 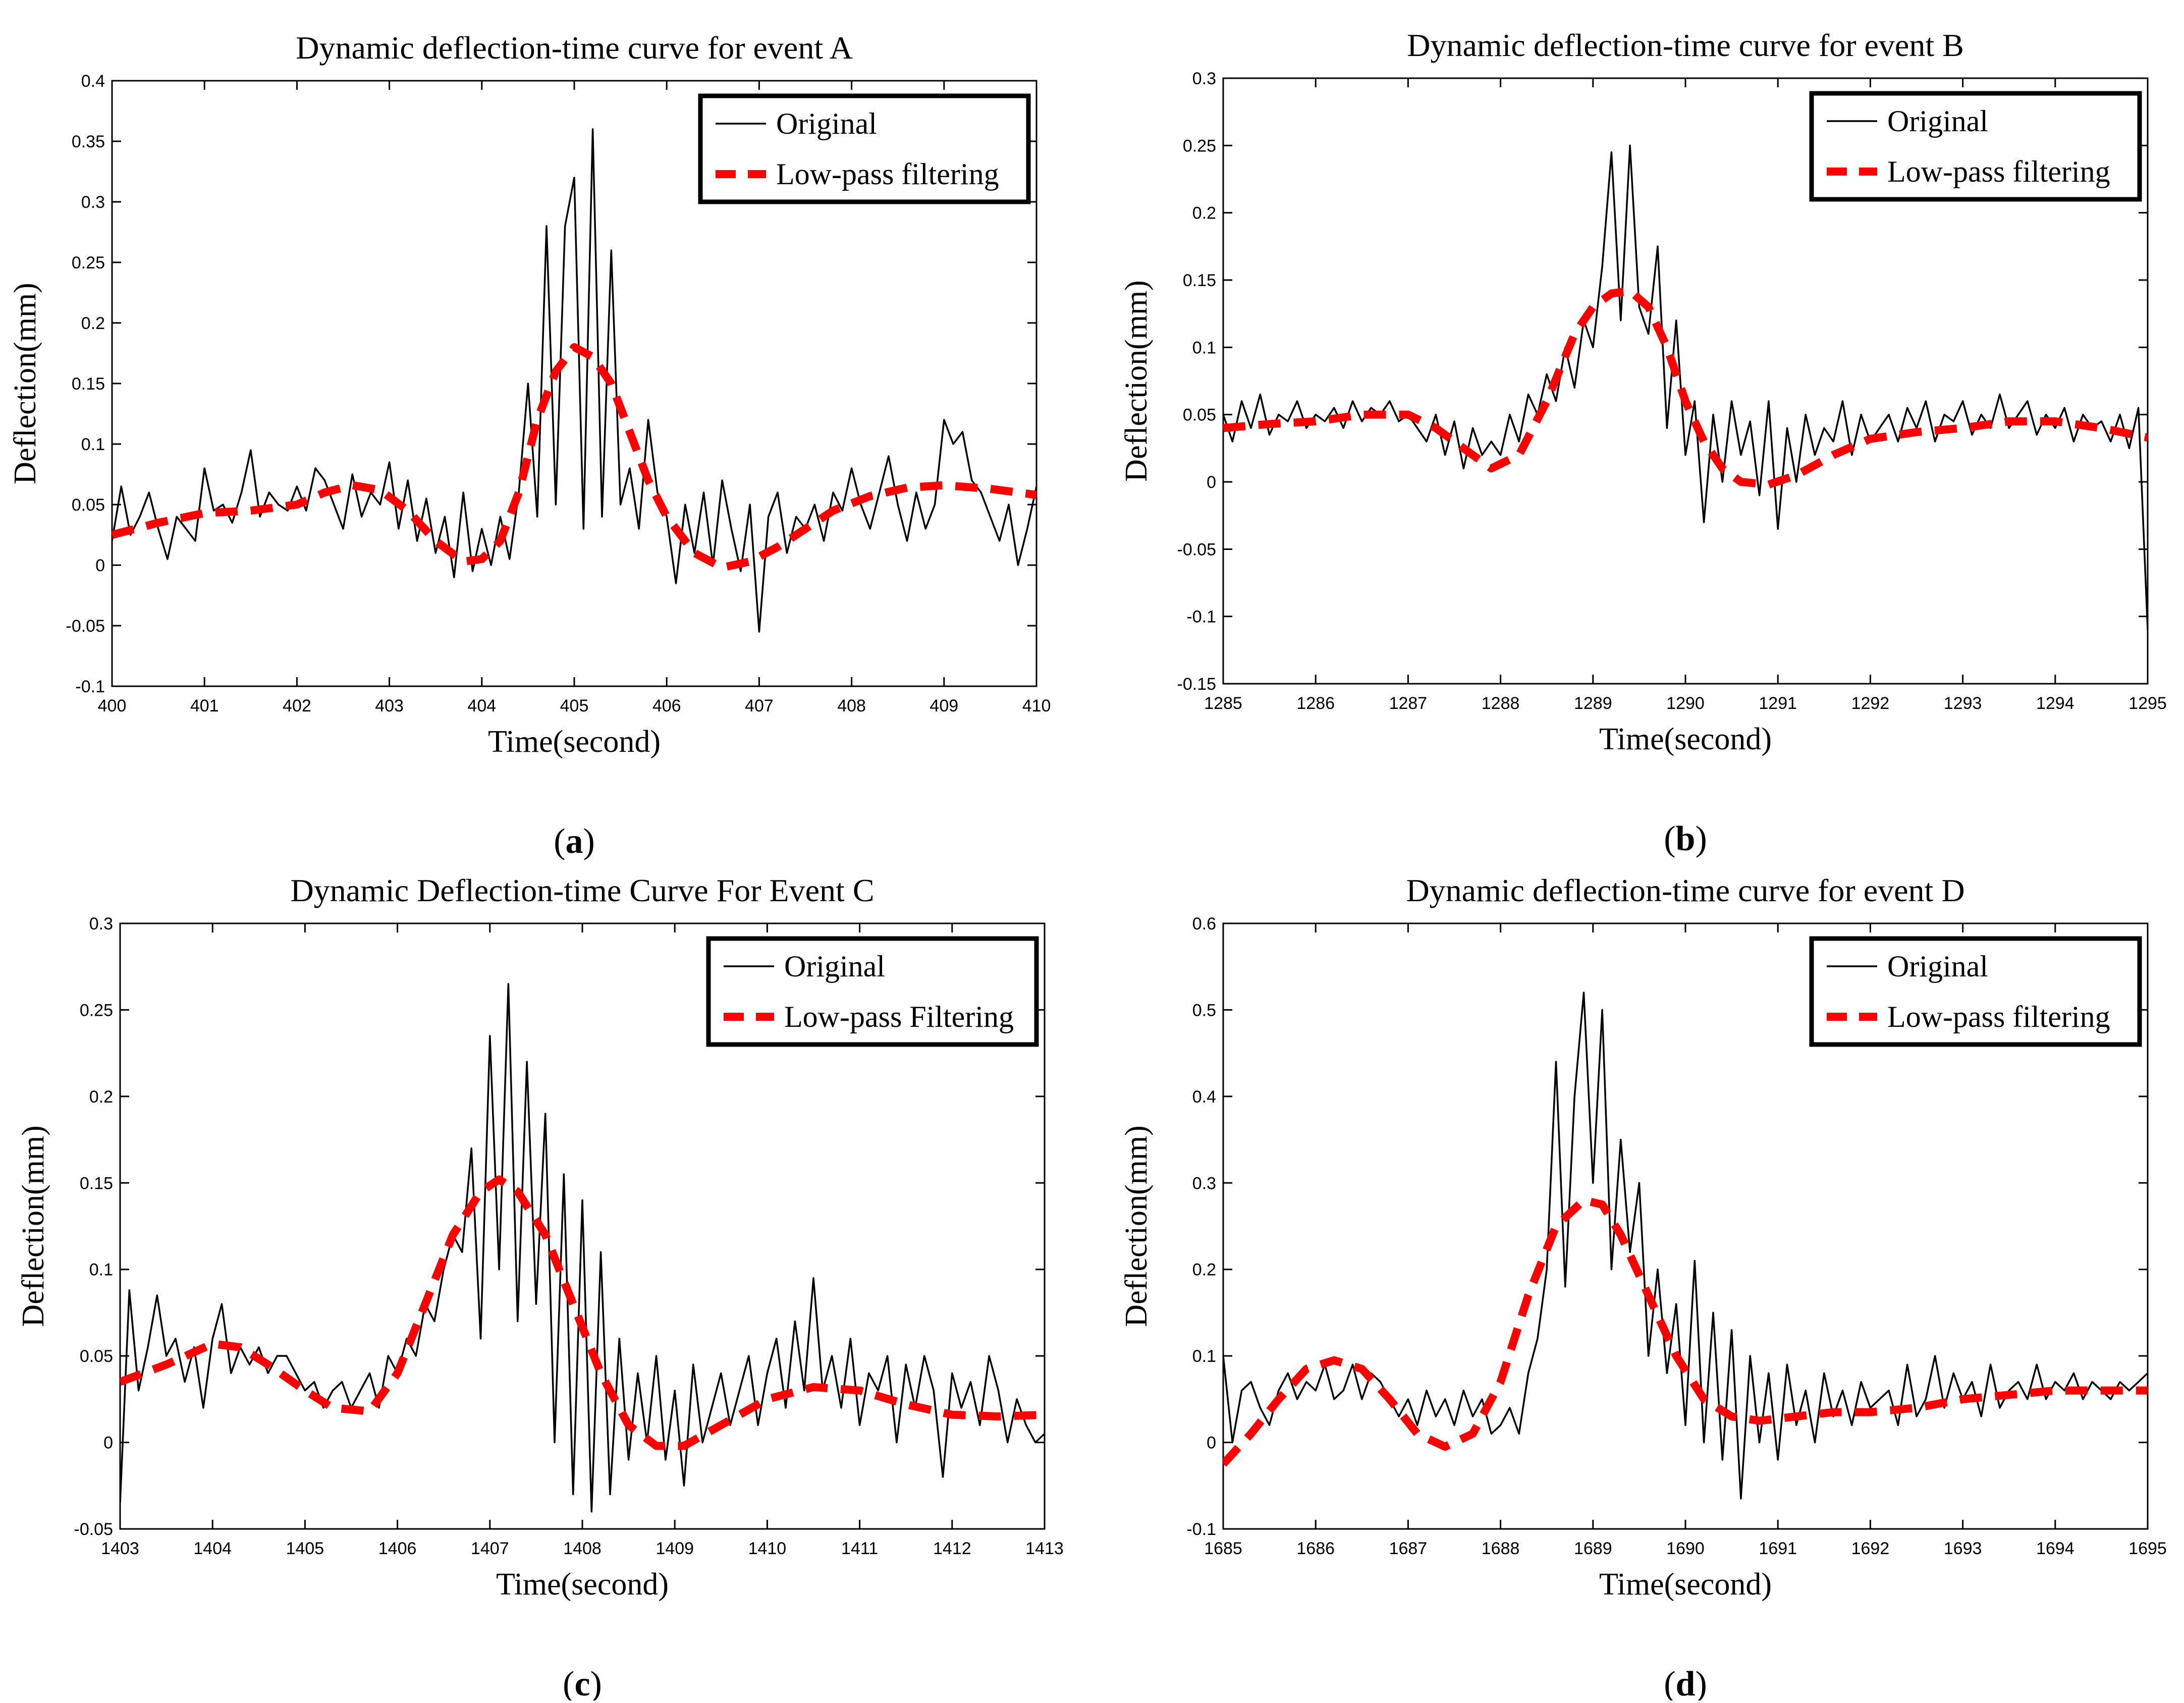 I want to click on x-tick-label: 406, so click(x=666, y=706).